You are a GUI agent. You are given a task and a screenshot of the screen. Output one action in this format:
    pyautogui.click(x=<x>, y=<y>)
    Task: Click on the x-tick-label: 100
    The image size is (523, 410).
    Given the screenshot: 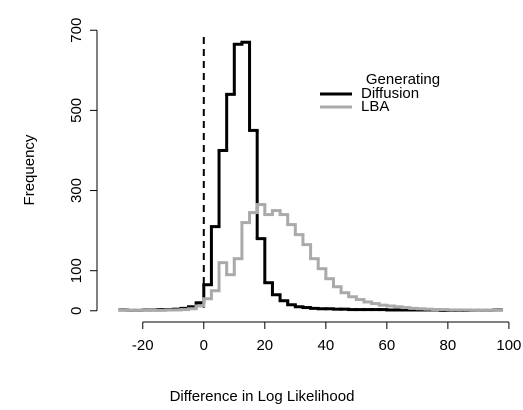 What is the action you would take?
    pyautogui.click(x=508, y=345)
    